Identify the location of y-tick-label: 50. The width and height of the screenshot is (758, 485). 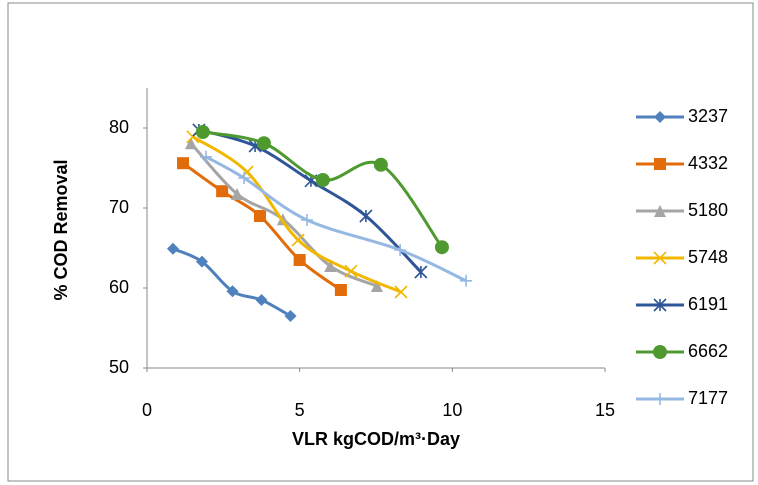
(119, 367).